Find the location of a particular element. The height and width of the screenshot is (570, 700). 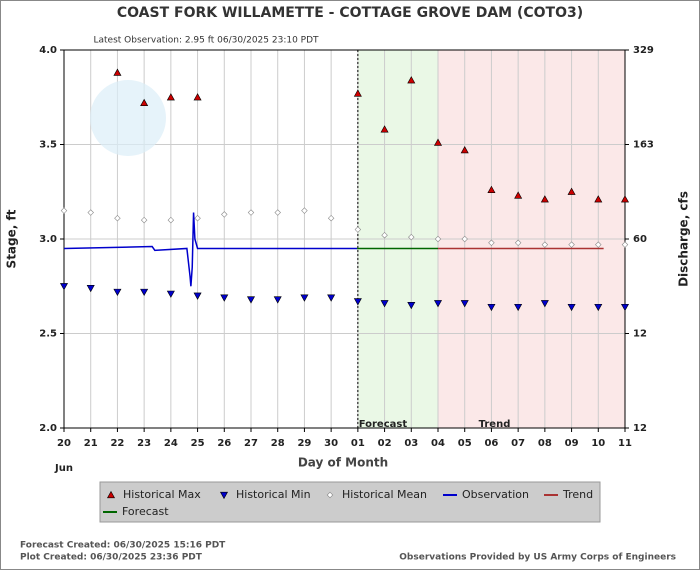

x-tick-label: 25 is located at coordinates (198, 443).